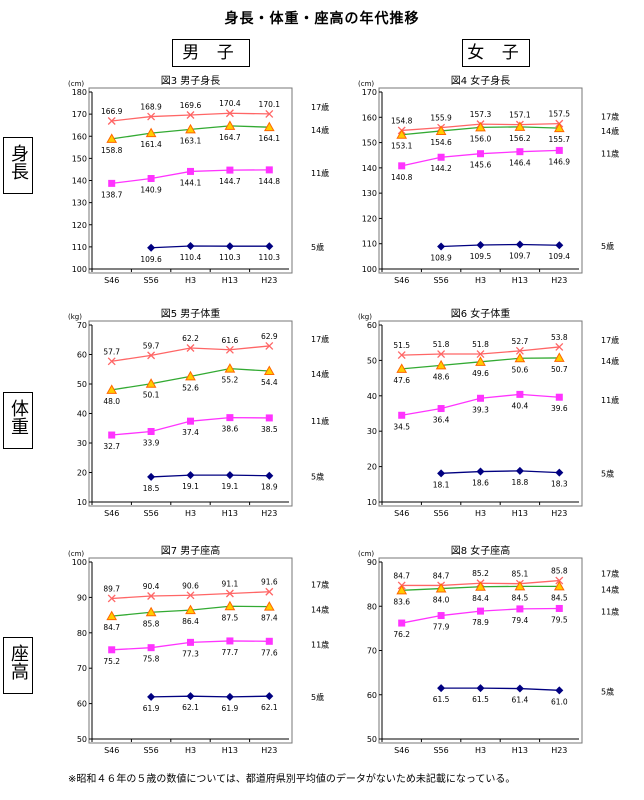 The height and width of the screenshot is (800, 644). Describe the element at coordinates (481, 80) in the screenshot. I see `chart-title: 図4 女子身長` at that location.